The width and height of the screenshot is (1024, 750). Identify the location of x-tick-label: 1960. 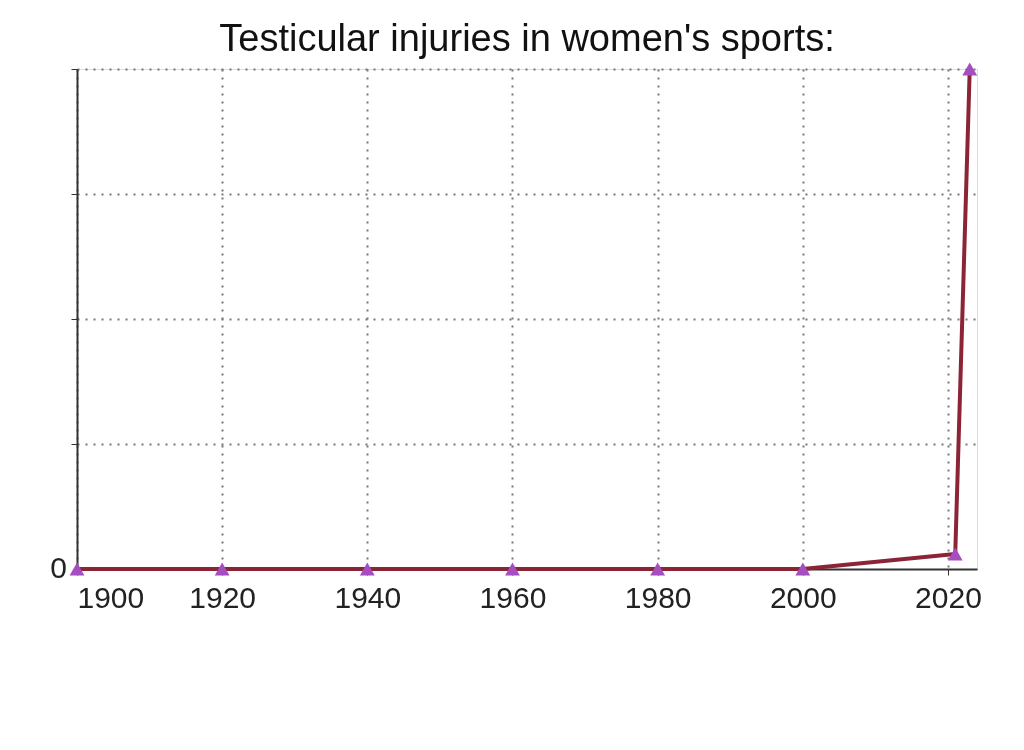
(513, 597).